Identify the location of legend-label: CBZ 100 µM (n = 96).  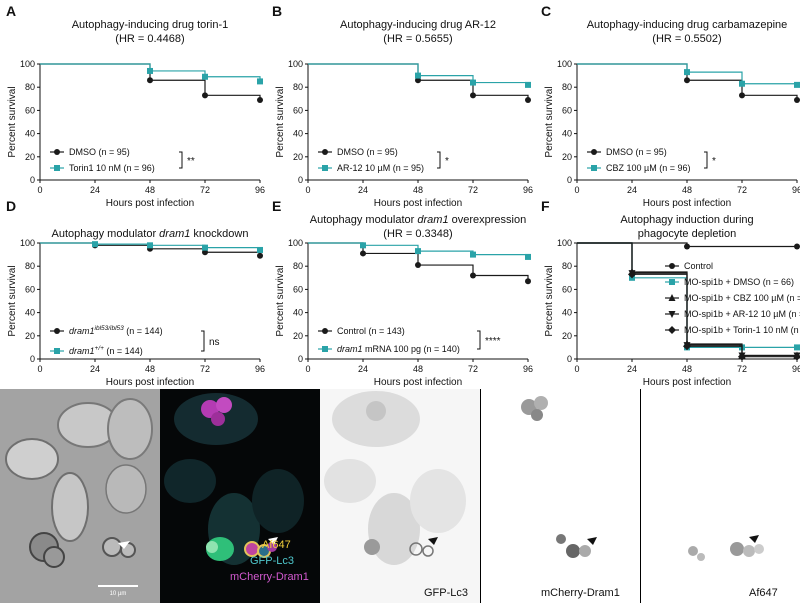
(648, 168).